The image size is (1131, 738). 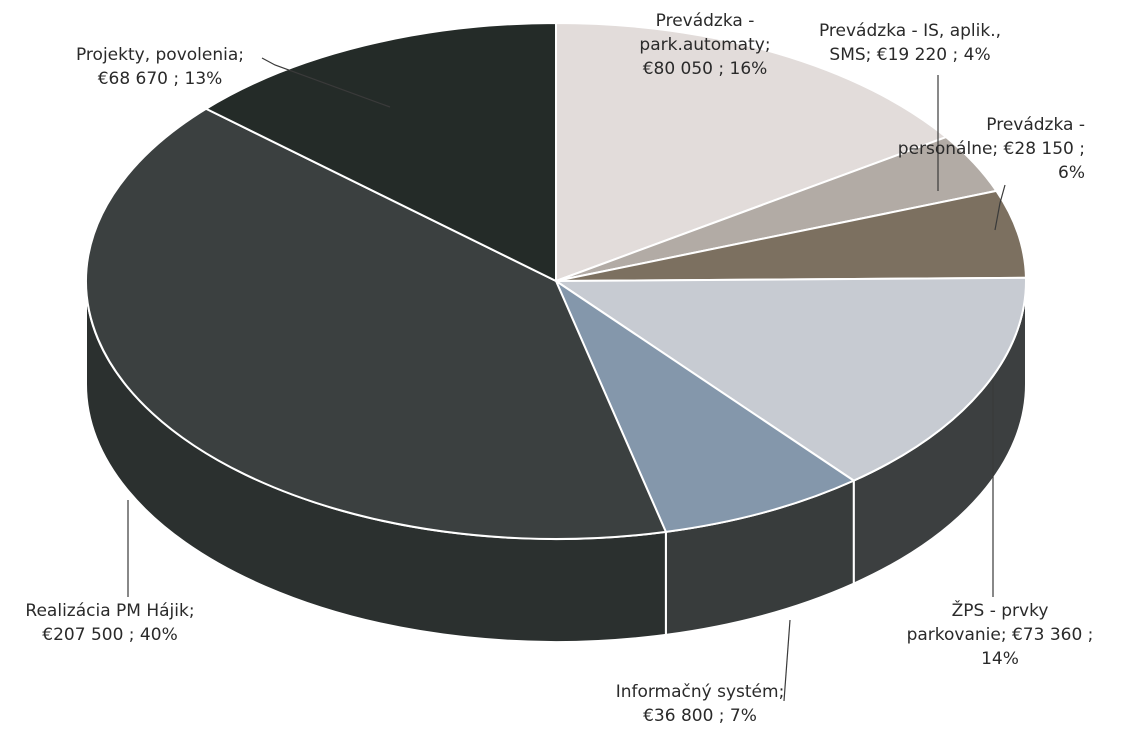 What do you see at coordinates (160, 79) in the screenshot?
I see `label-line: €68 670 ; 13%` at bounding box center [160, 79].